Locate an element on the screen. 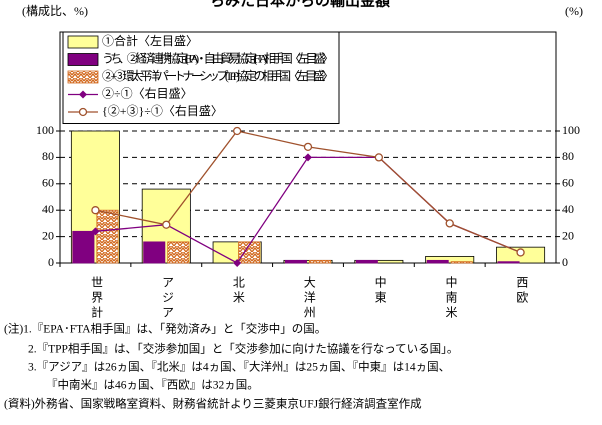 The width and height of the screenshot is (602, 425). y-tick-label: 0 is located at coordinates (51, 262).